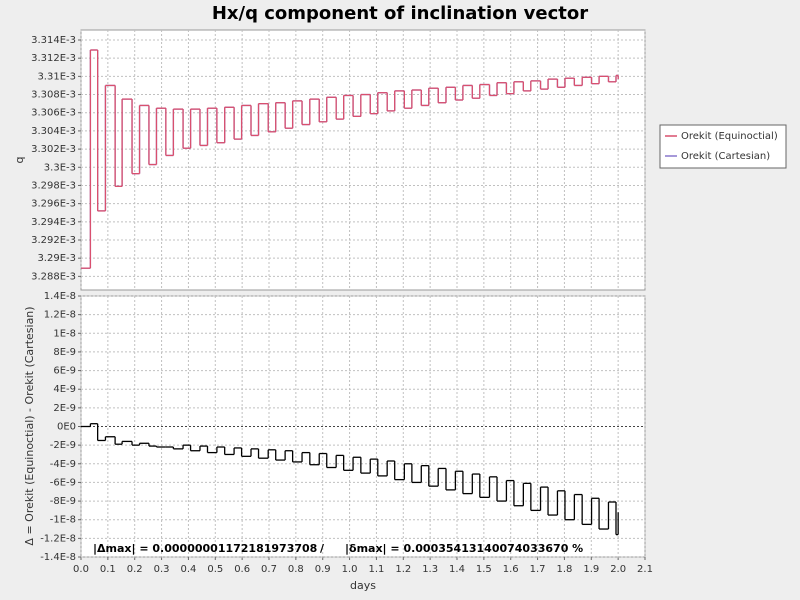  Describe the element at coordinates (19, 160) in the screenshot. I see `y-axis-label: q` at that location.